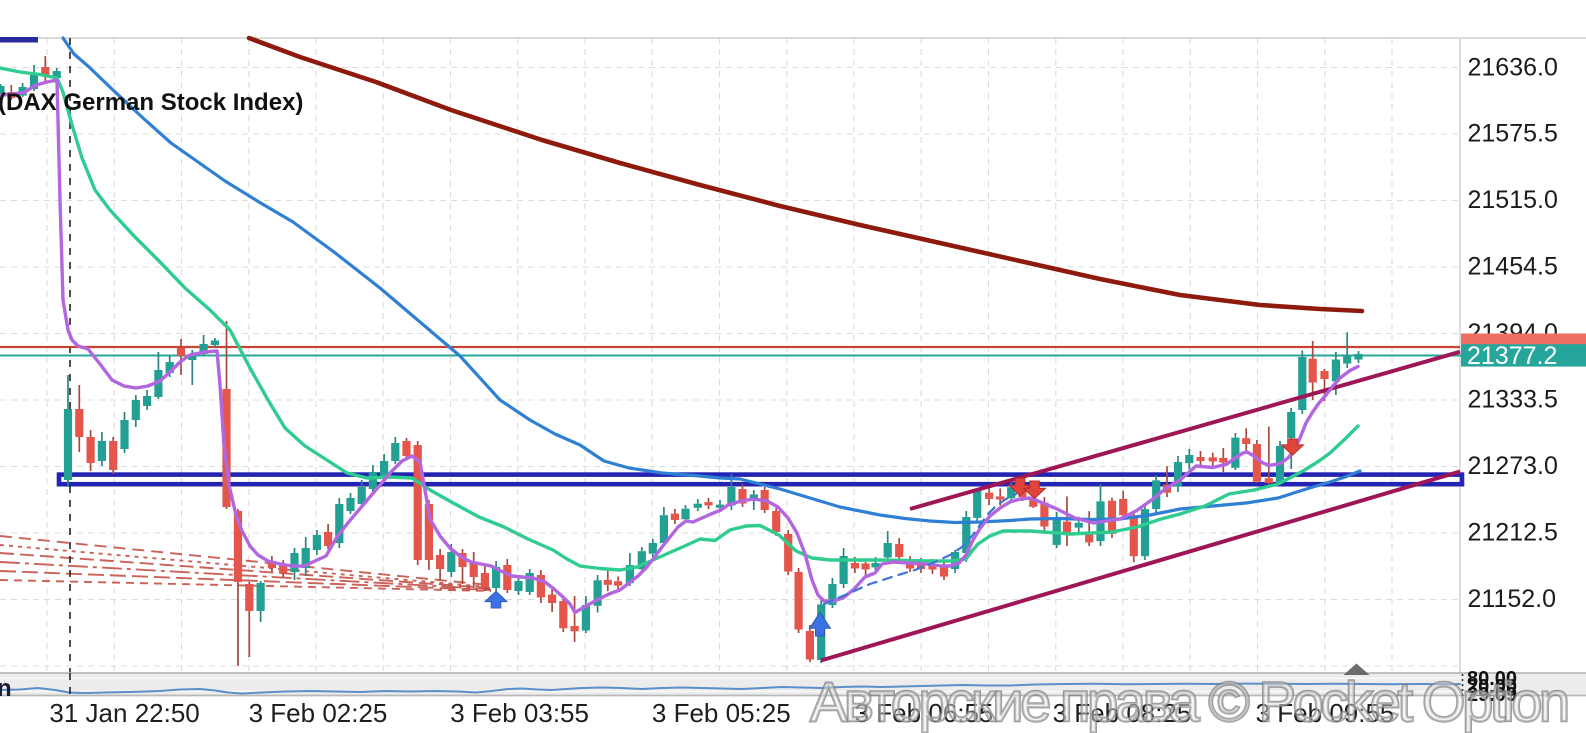  I want to click on svg-text: 21333.5, so click(1513, 400).